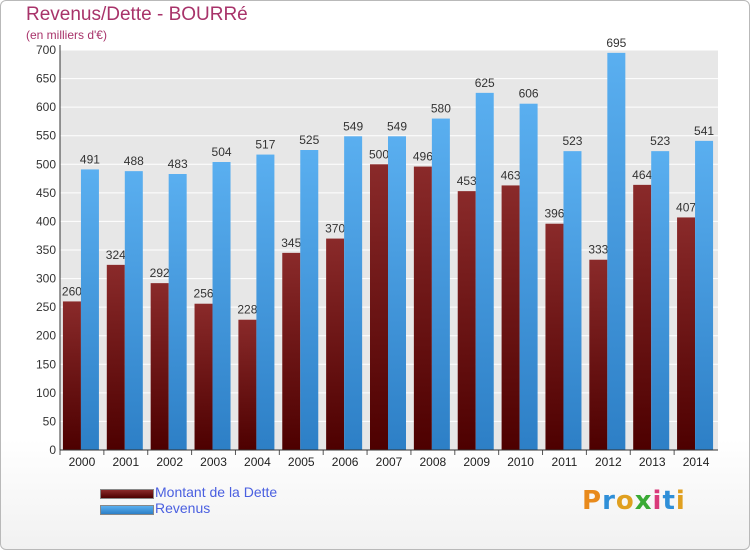 The height and width of the screenshot is (550, 750). What do you see at coordinates (46, 221) in the screenshot?
I see `y-tick-label: 400` at bounding box center [46, 221].